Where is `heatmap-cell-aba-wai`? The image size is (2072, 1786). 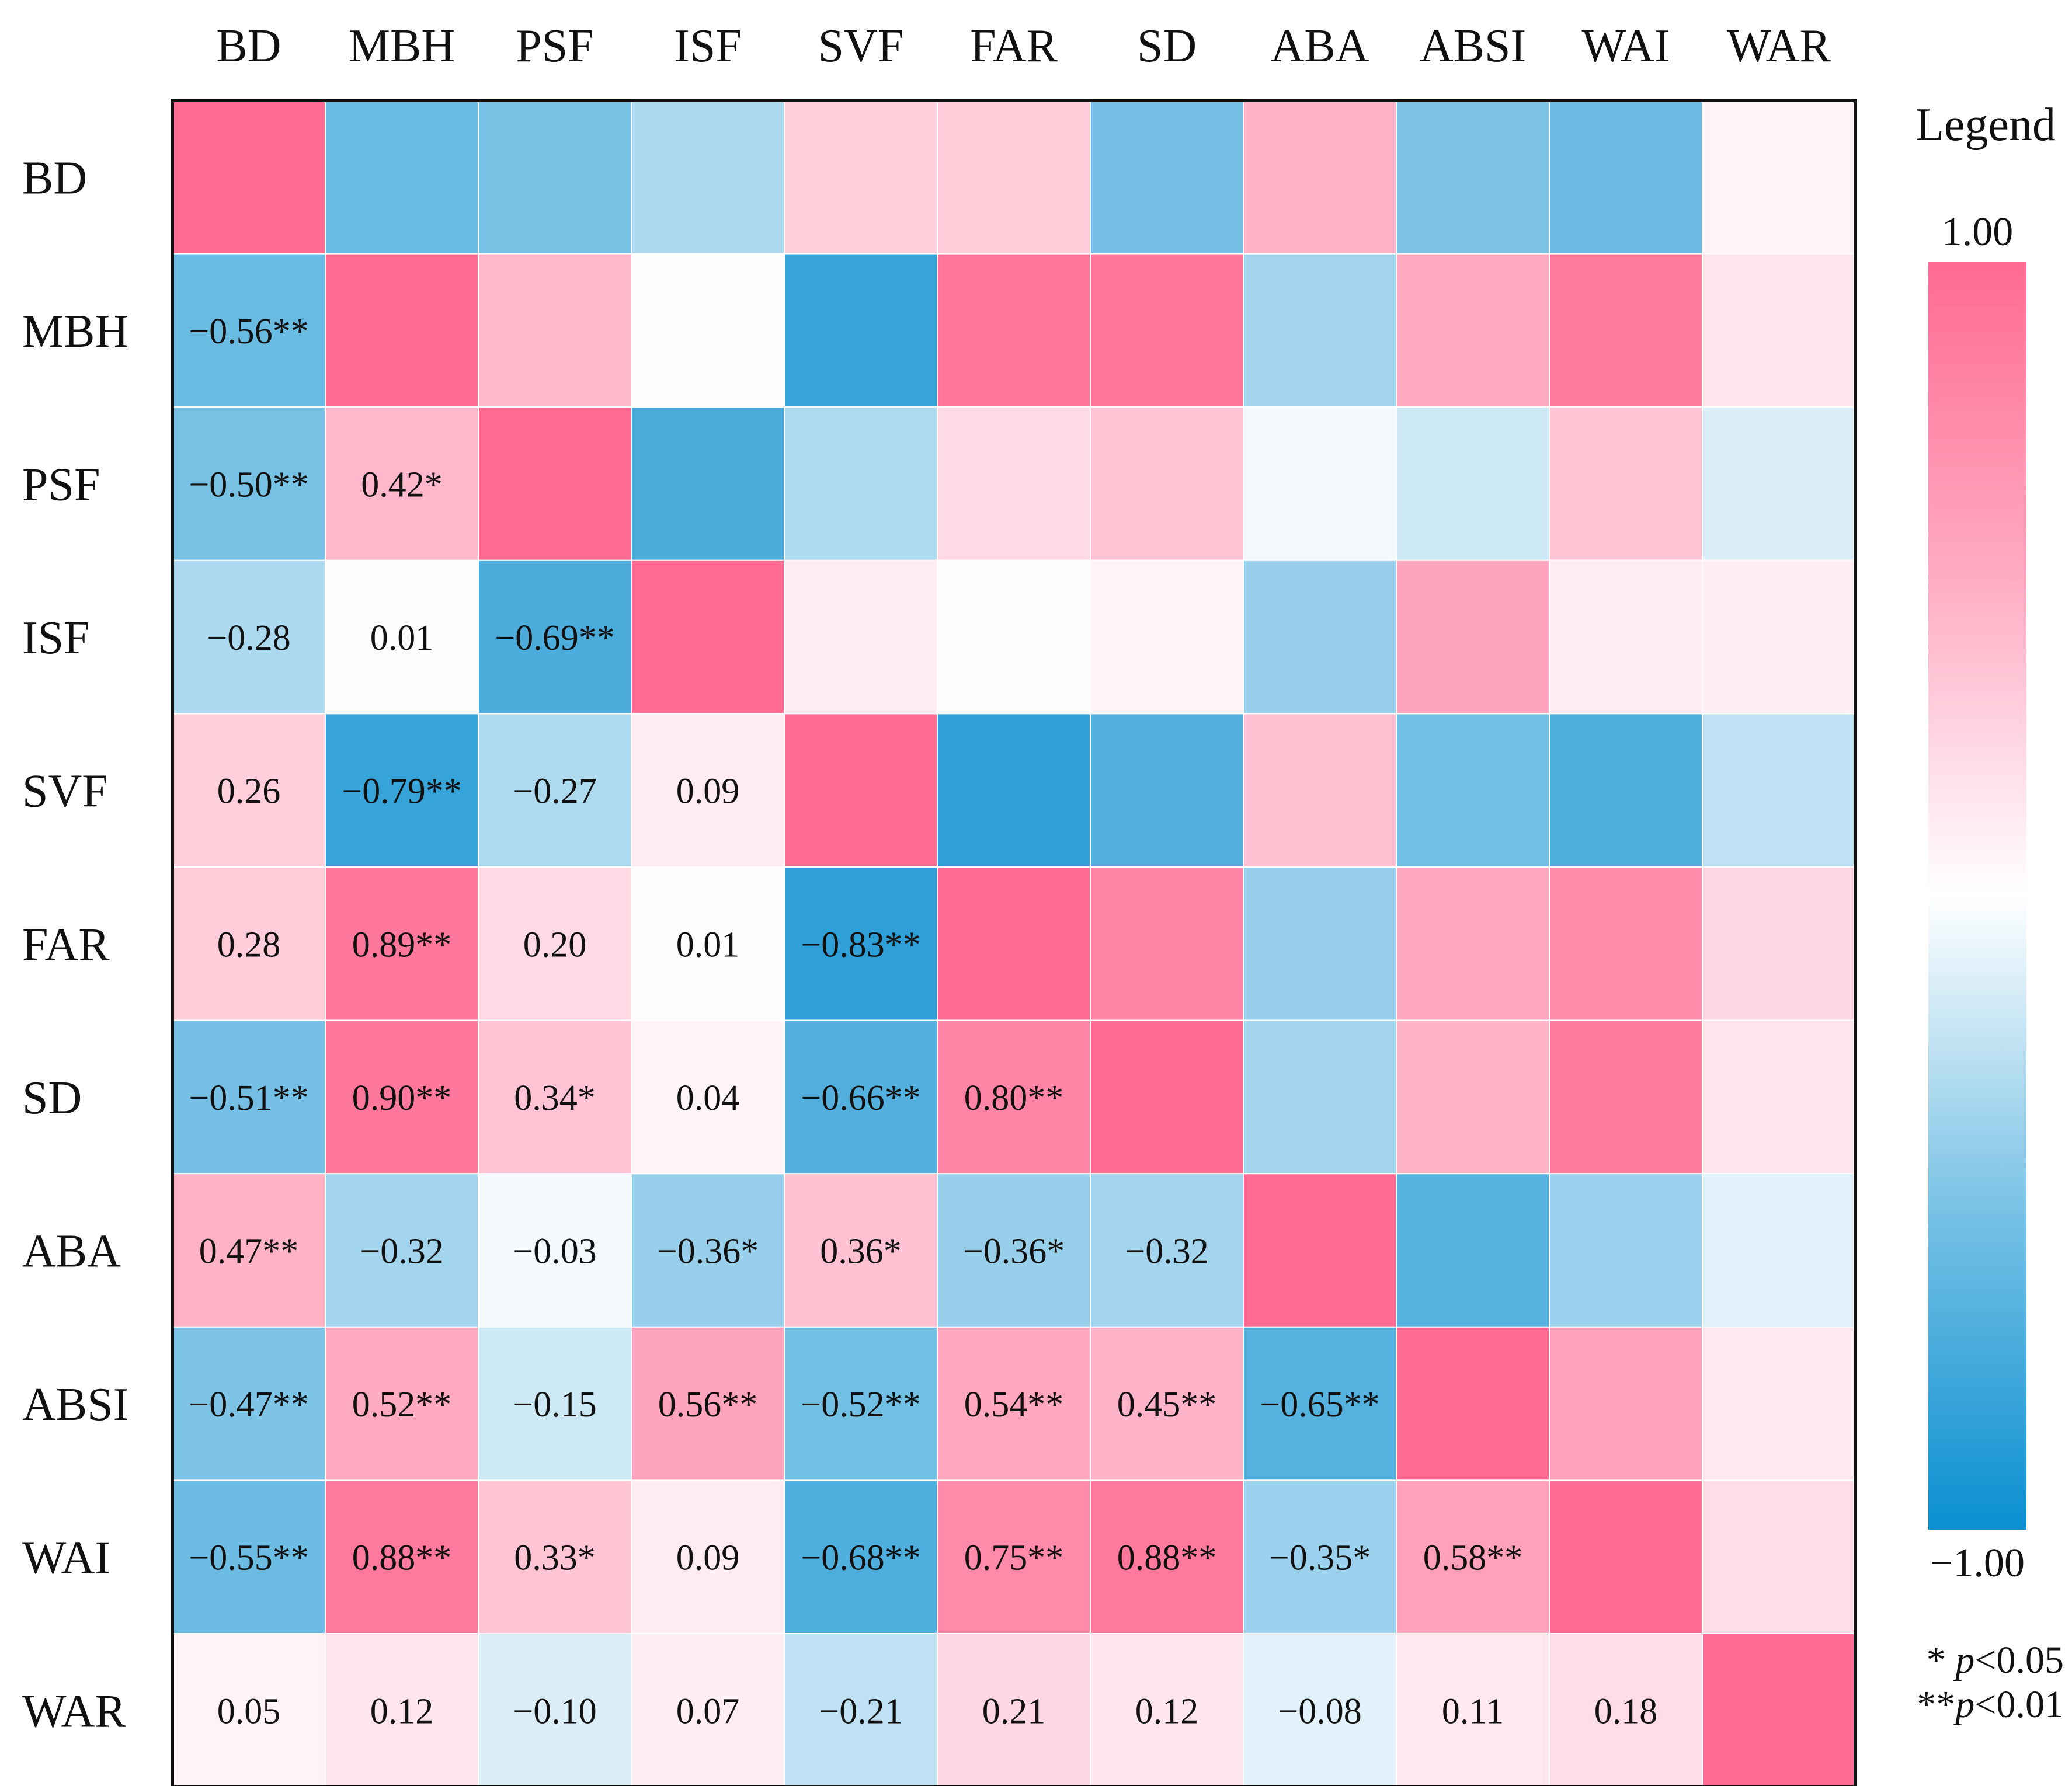 heatmap-cell-aba-wai is located at coordinates (1626, 1250).